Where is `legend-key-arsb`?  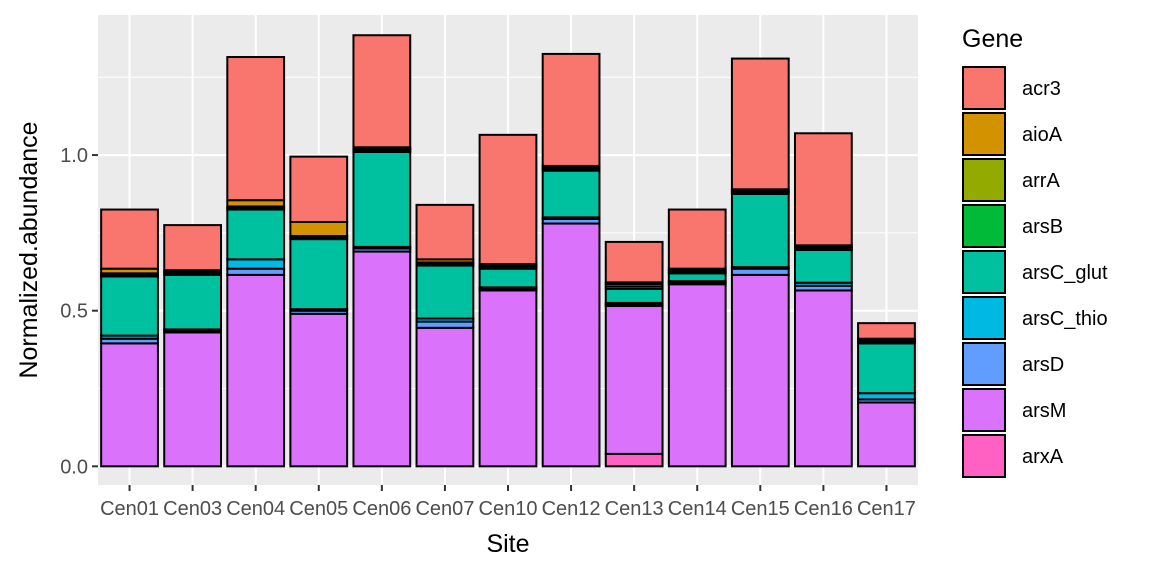 legend-key-arsb is located at coordinates (984, 226).